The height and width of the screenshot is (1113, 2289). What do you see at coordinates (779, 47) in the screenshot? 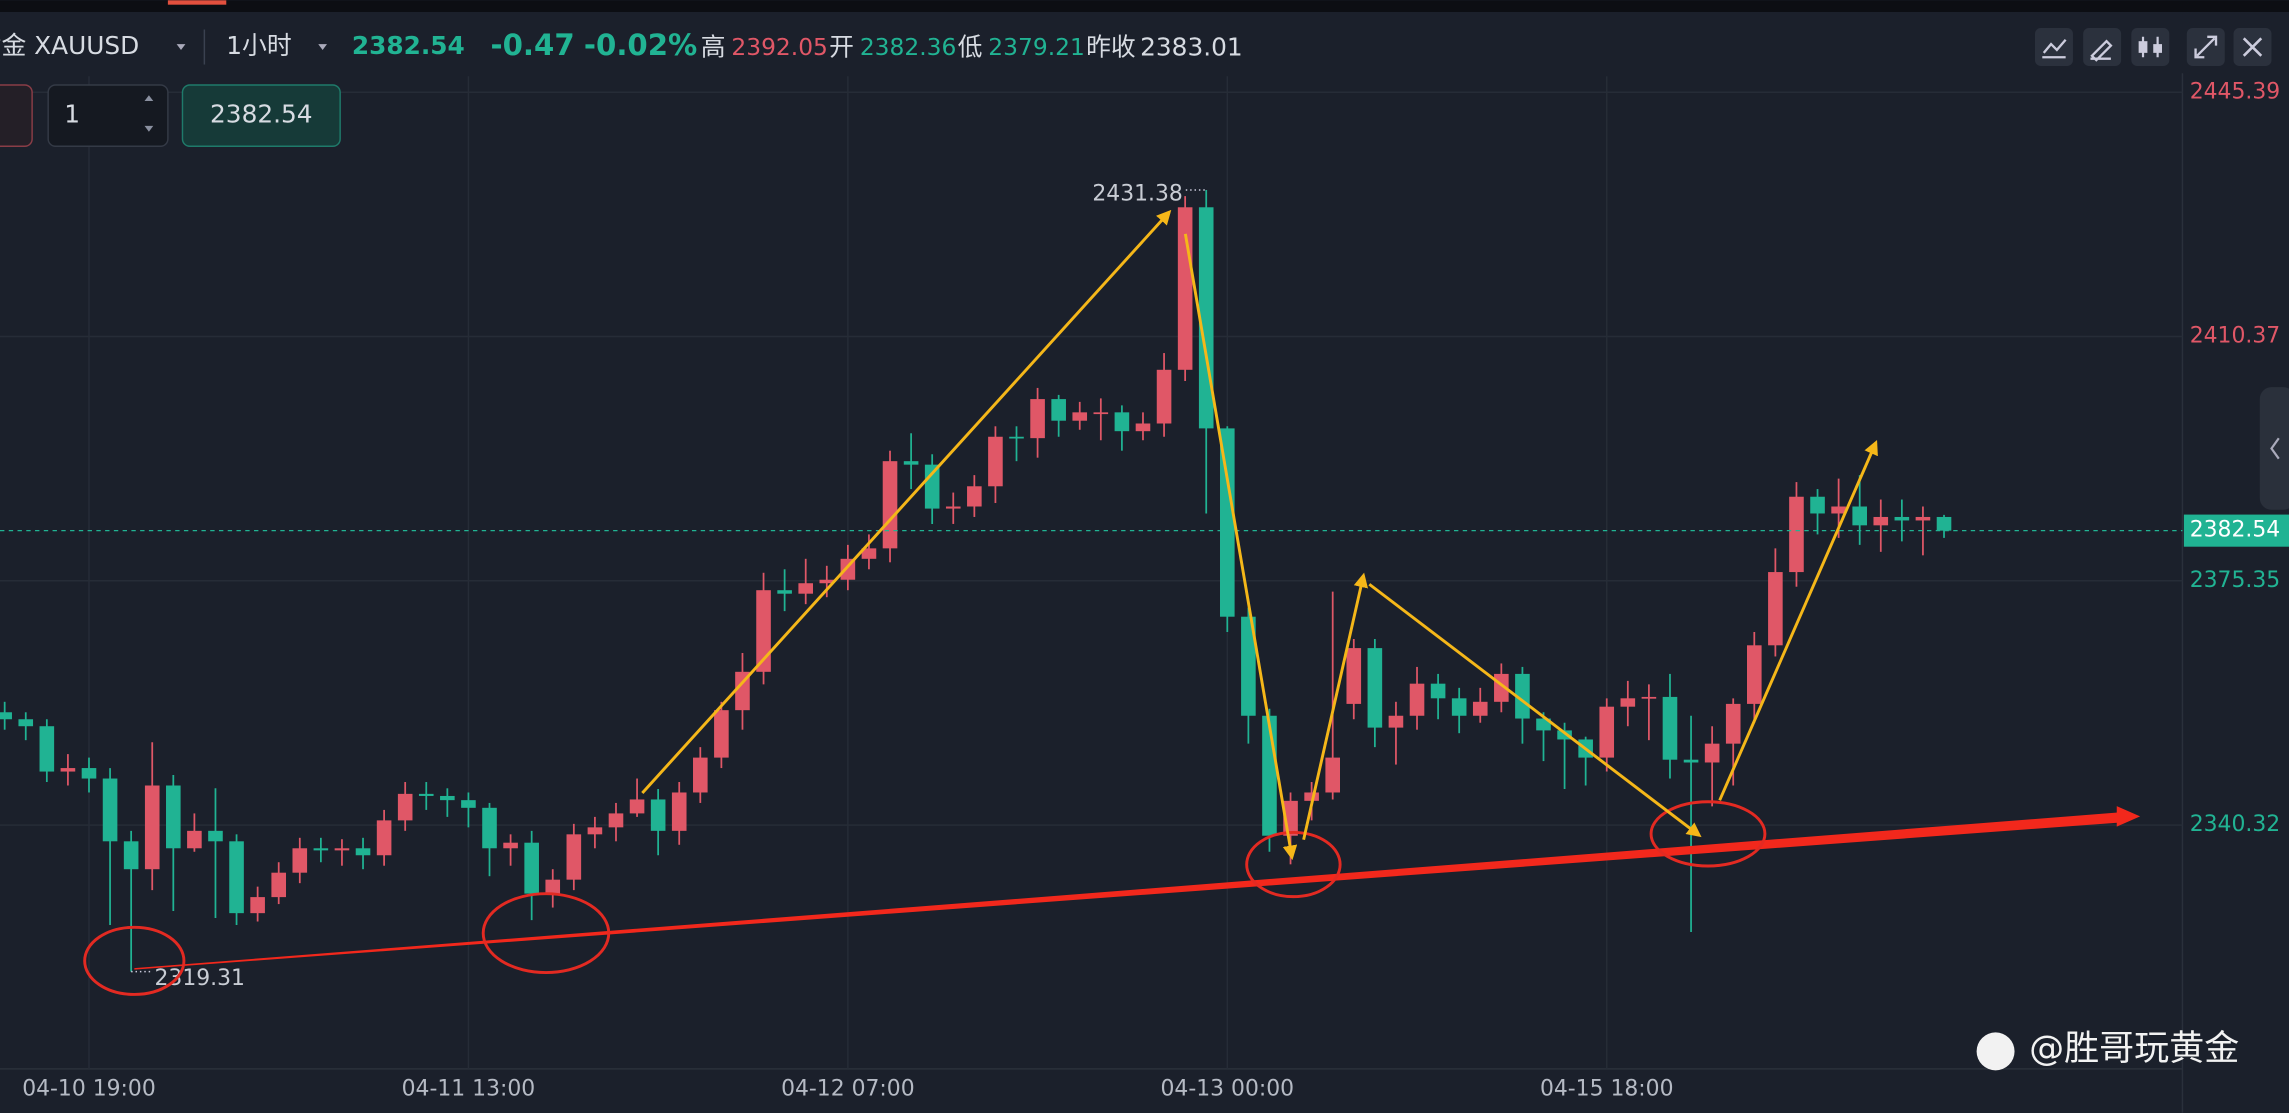
I see `high: 2392.05` at bounding box center [779, 47].